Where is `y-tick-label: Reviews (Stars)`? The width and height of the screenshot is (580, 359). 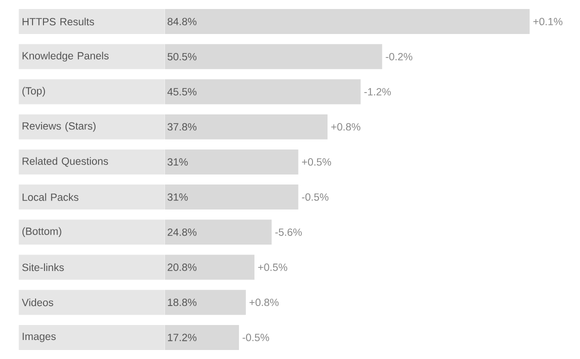 y-tick-label: Reviews (Stars) is located at coordinates (59, 127).